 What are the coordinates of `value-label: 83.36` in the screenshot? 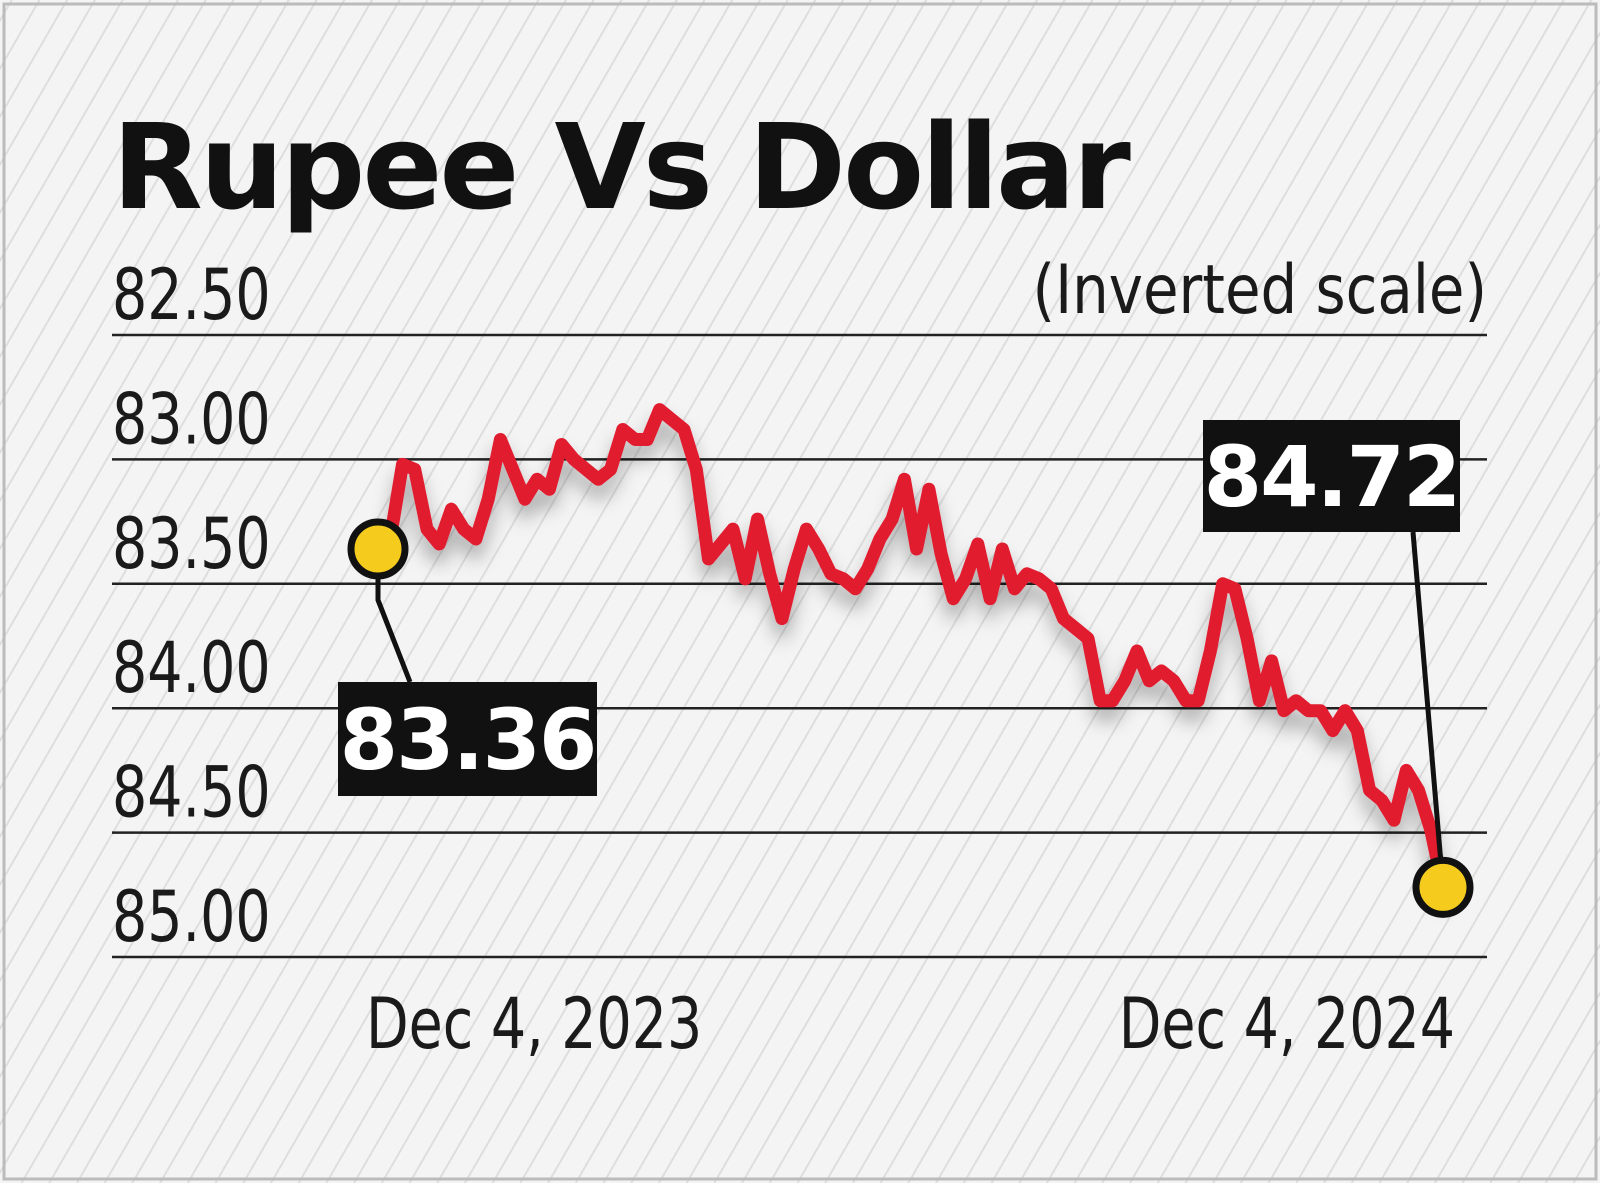 It's located at (468, 740).